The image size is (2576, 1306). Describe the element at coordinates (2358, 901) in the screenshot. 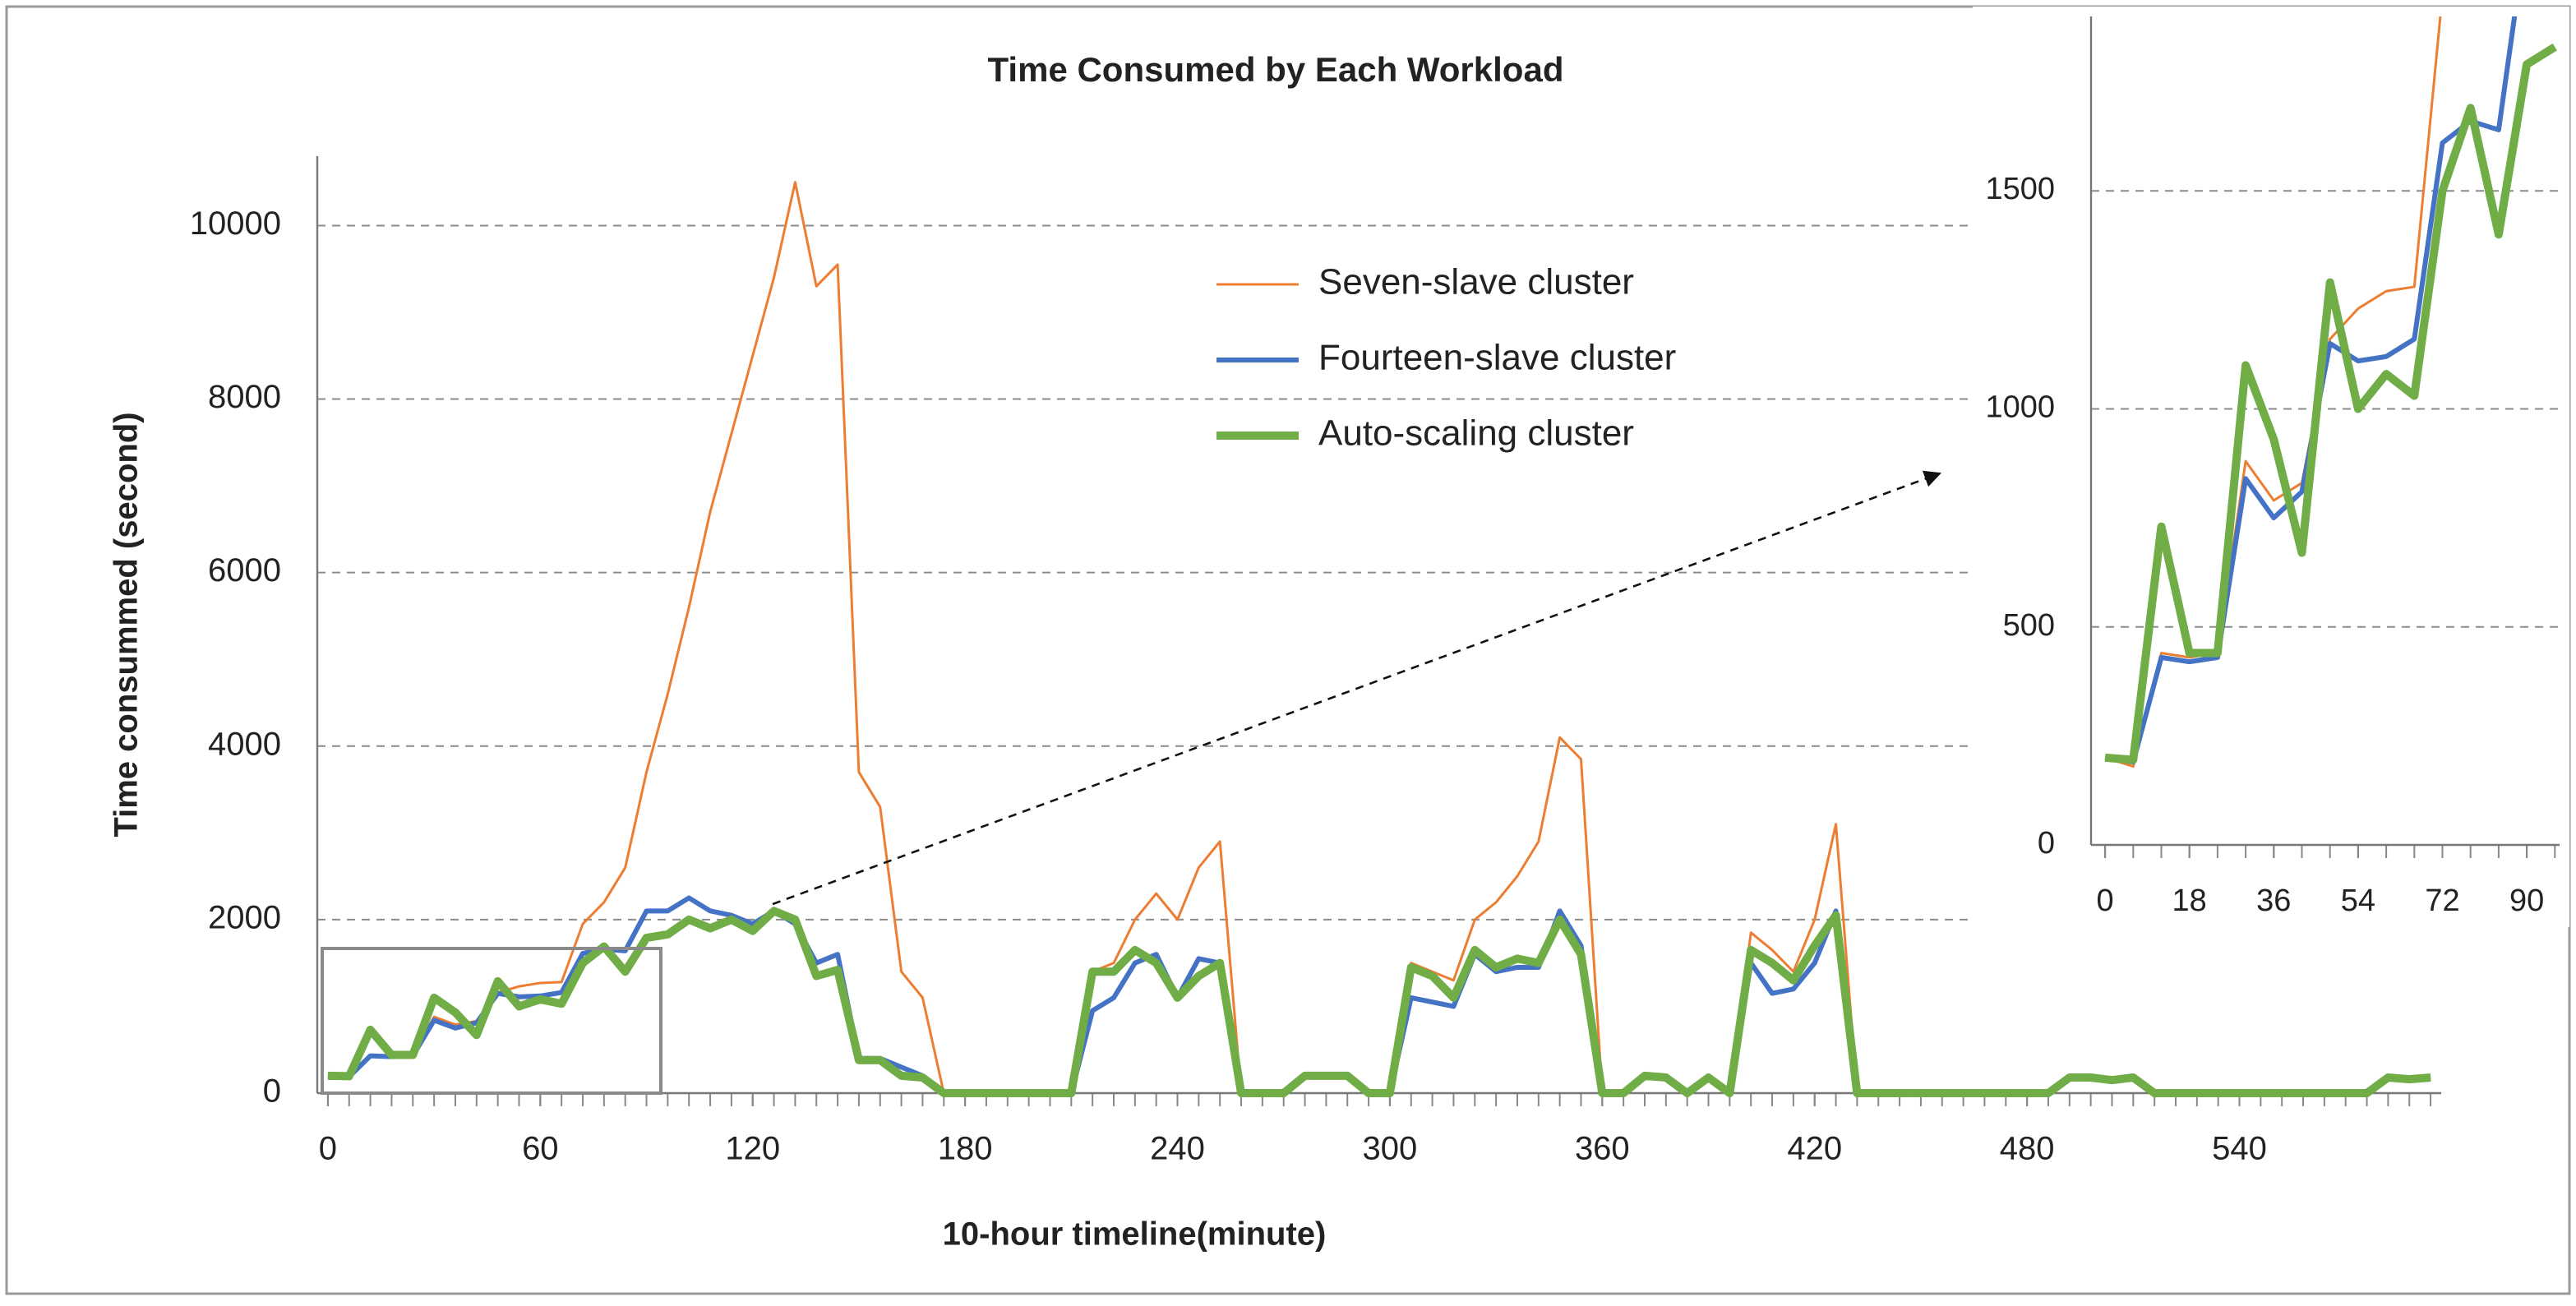

I see `x-tick-label: 54` at that location.